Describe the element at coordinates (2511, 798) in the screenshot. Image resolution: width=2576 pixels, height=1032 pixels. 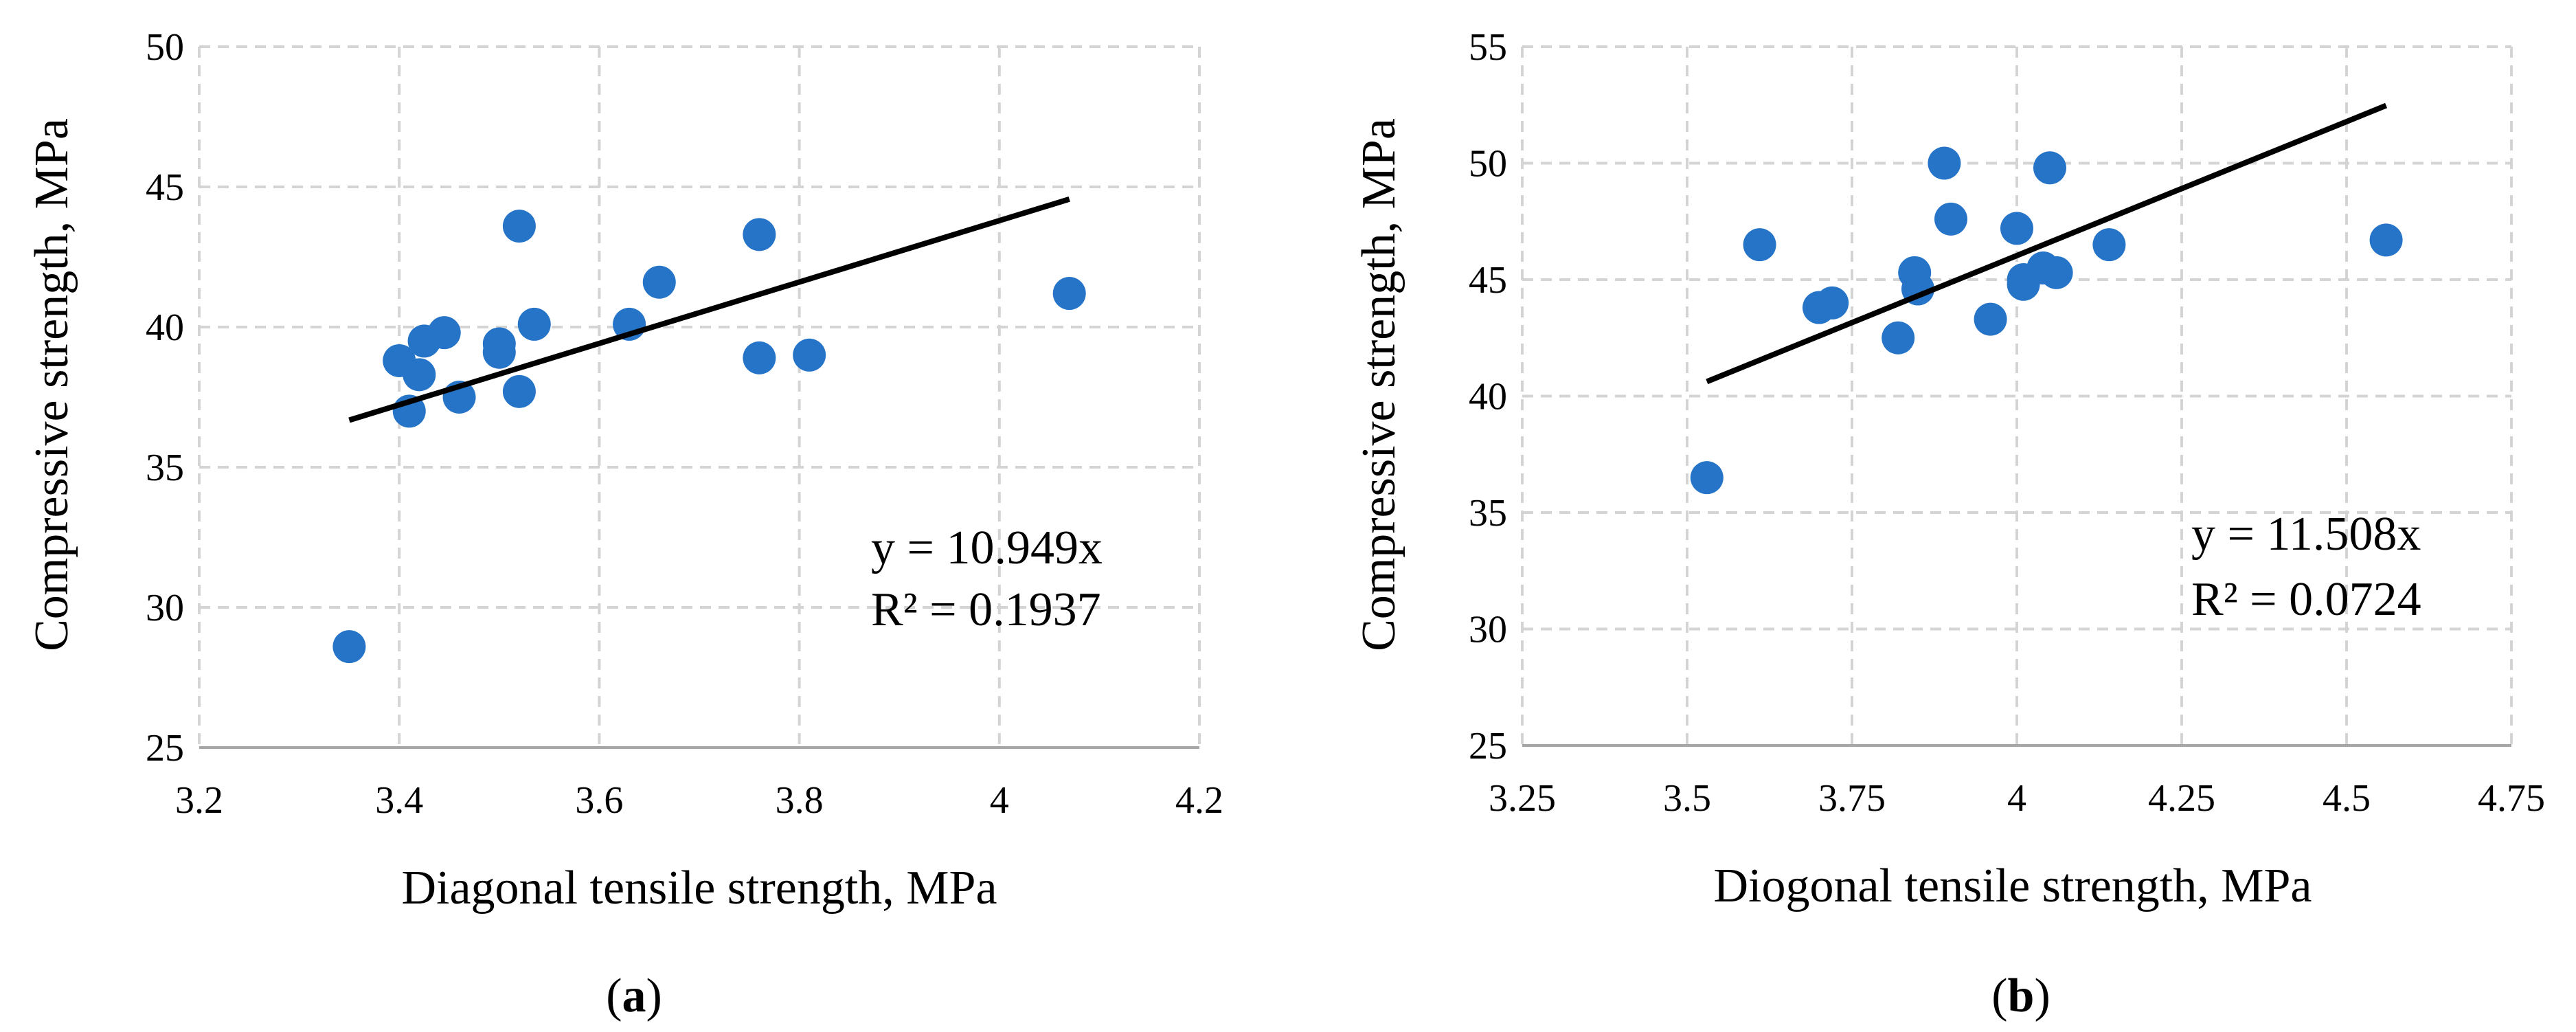
I see `x-tick-label: 4.75` at that location.